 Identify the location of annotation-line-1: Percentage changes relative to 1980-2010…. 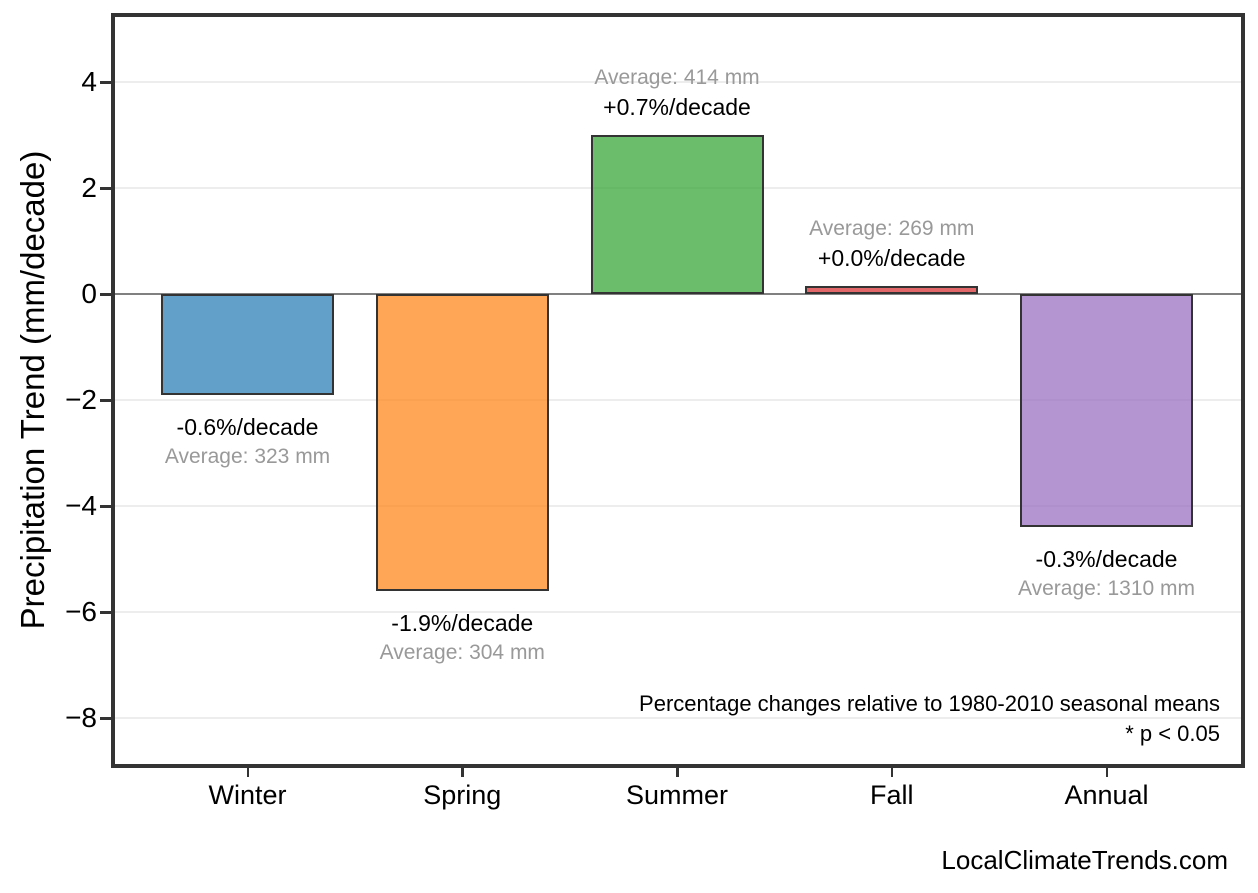
(929, 703).